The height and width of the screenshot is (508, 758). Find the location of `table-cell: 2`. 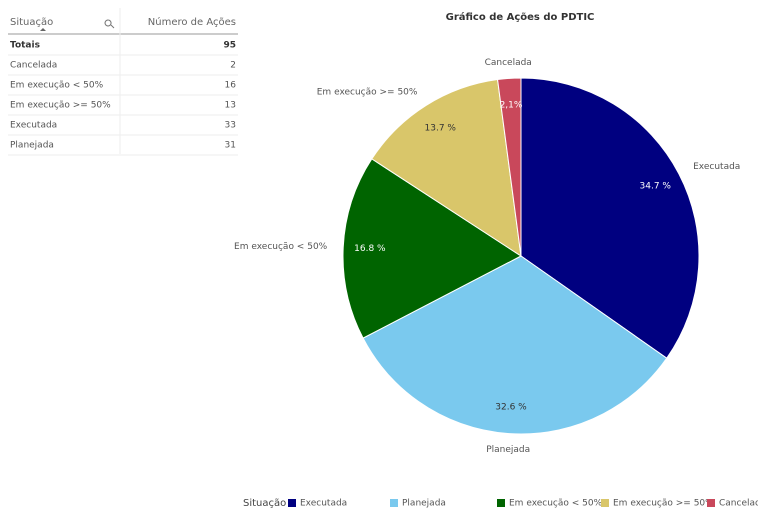

table-cell: 2 is located at coordinates (233, 66).